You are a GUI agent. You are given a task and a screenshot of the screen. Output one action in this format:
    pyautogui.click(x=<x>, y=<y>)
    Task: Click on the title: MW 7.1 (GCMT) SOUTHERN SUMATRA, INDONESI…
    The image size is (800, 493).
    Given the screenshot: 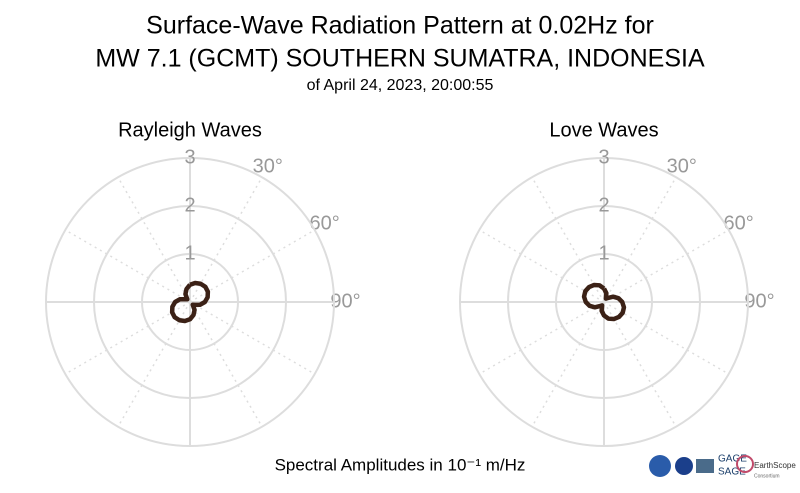 What is the action you would take?
    pyautogui.click(x=400, y=59)
    